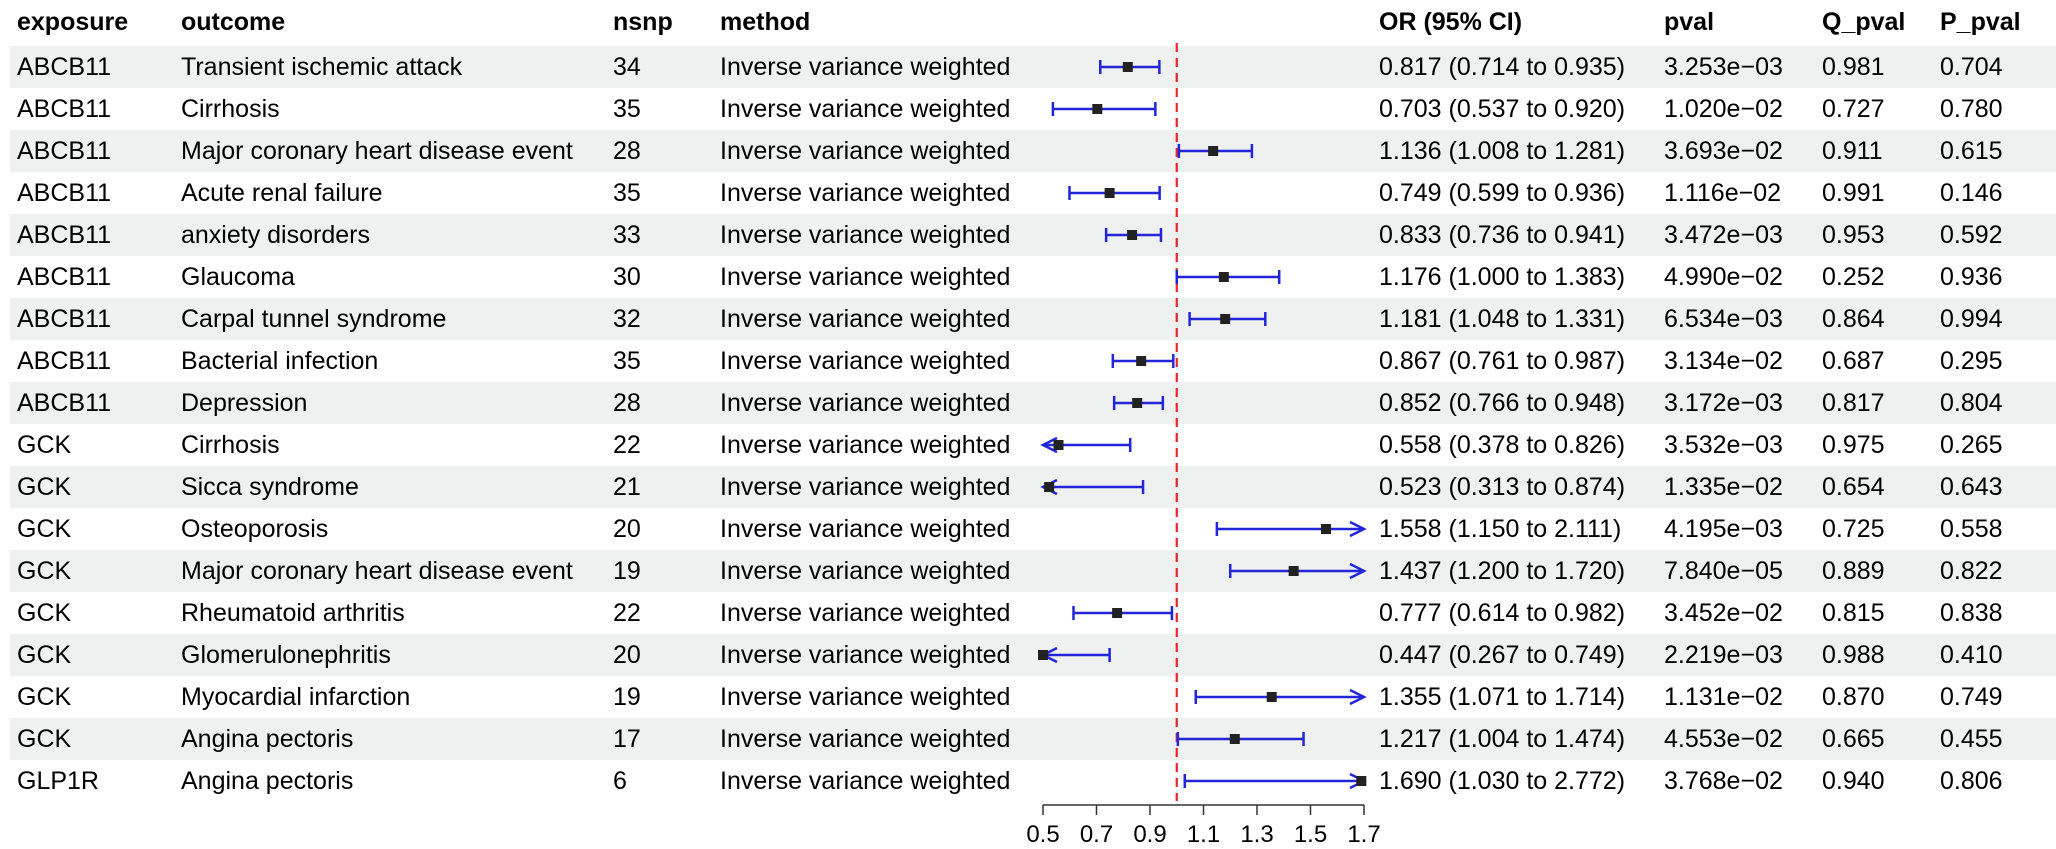  I want to click on cell-pval: 1.131e−02, so click(1723, 697).